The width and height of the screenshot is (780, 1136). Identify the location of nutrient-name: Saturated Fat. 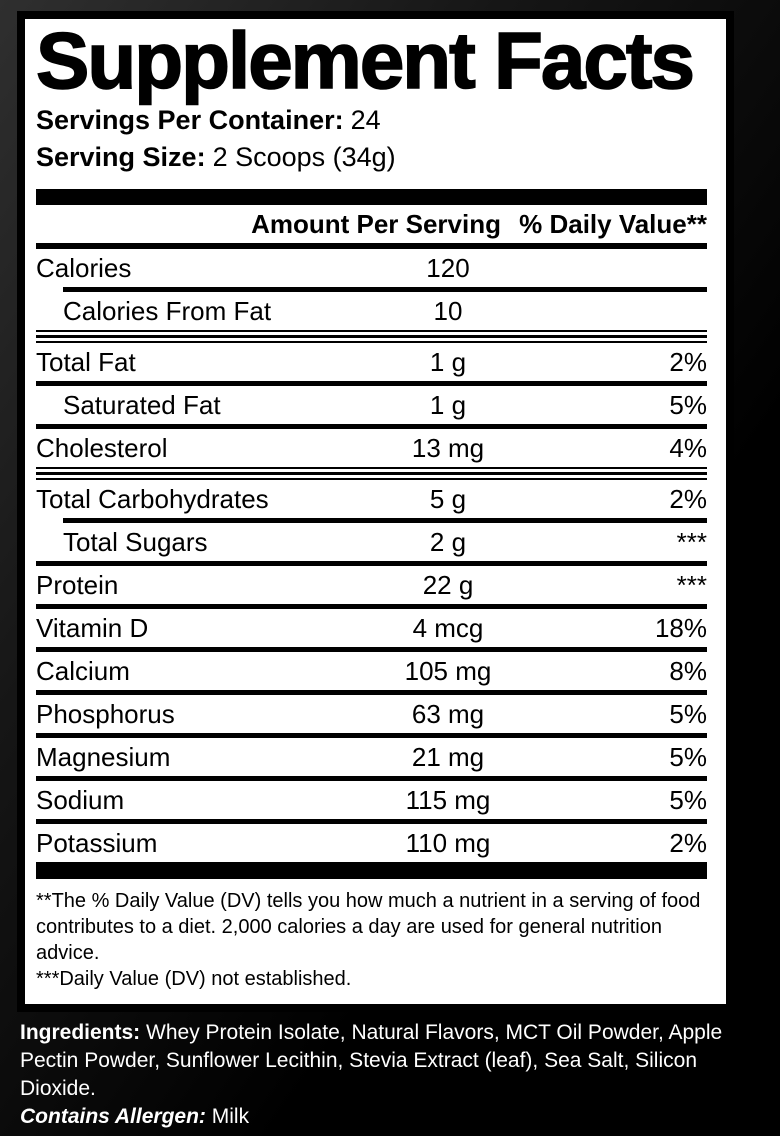
(142, 404).